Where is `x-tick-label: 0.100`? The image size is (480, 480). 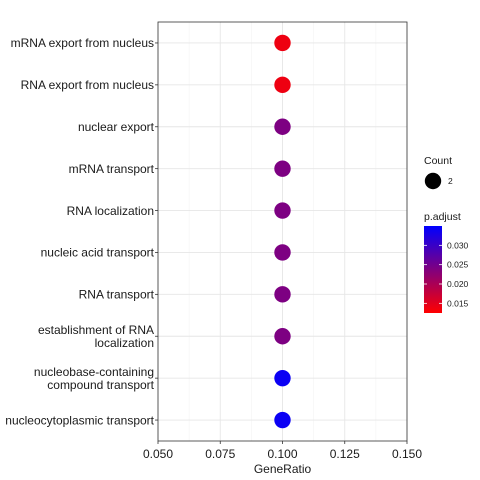 x-tick-label: 0.100 is located at coordinates (282, 454).